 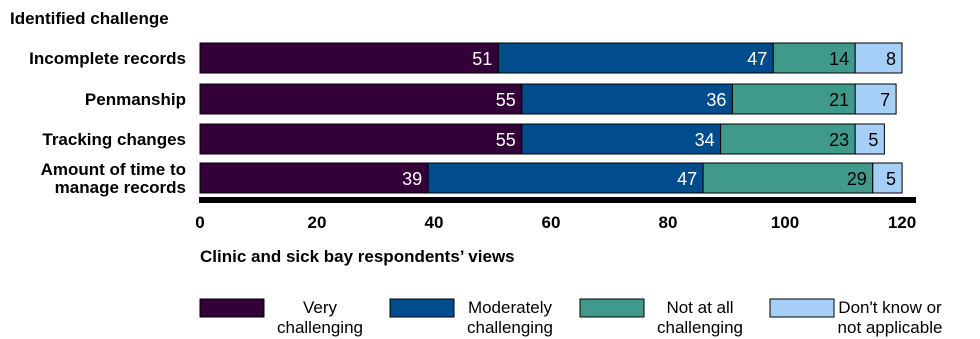 What do you see at coordinates (412, 179) in the screenshot?
I see `bar-value-label: 39` at bounding box center [412, 179].